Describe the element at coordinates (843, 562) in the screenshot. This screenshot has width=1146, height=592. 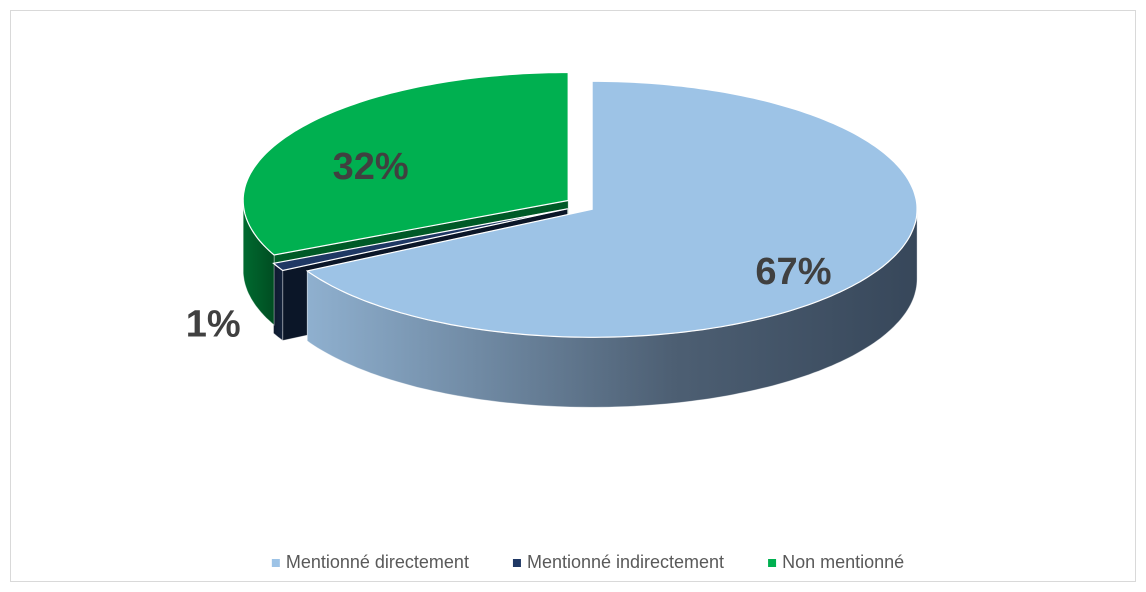
I see `legend-label: Non mentionné` at that location.